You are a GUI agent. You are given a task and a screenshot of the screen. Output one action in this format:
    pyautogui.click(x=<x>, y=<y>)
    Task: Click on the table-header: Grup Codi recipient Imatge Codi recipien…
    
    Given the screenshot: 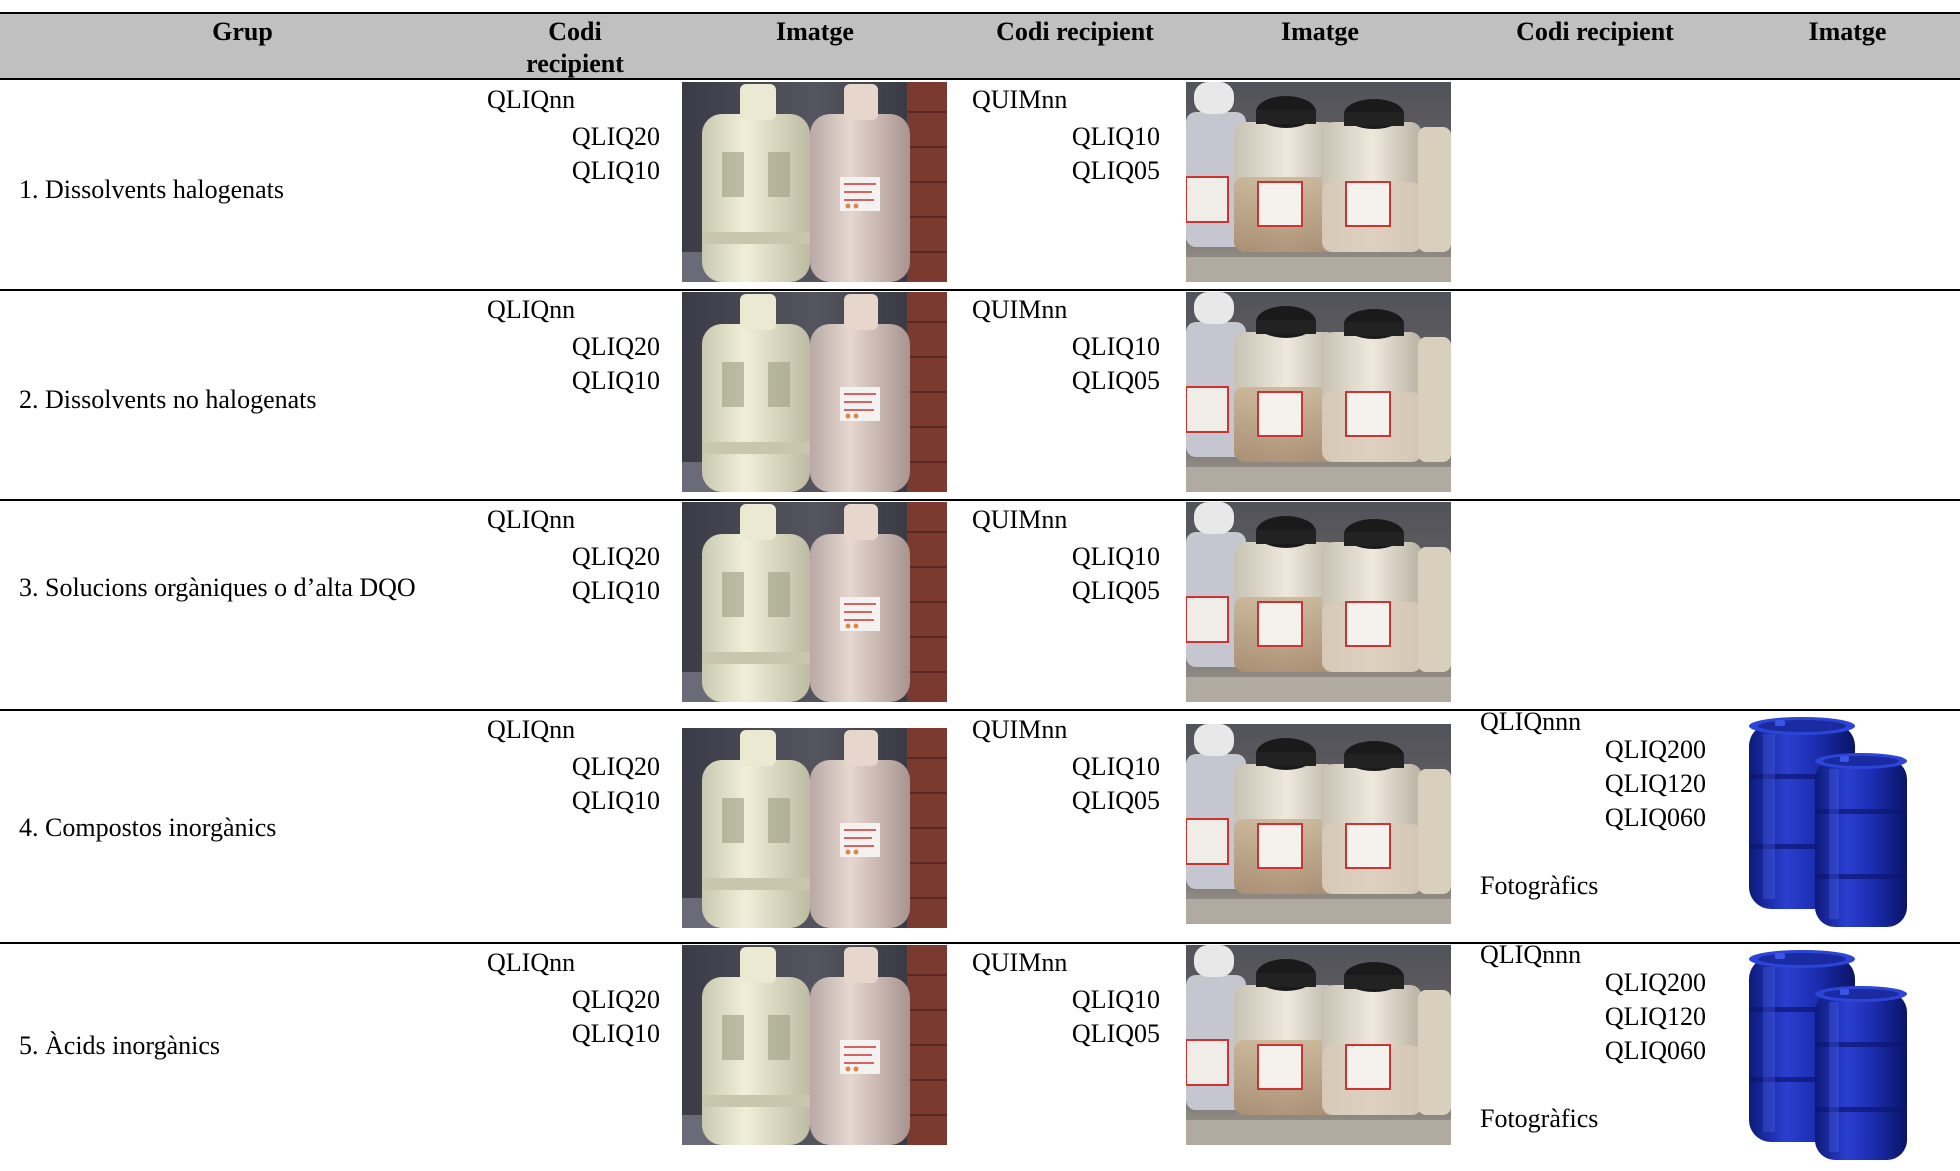 What is the action you would take?
    pyautogui.click(x=980, y=46)
    